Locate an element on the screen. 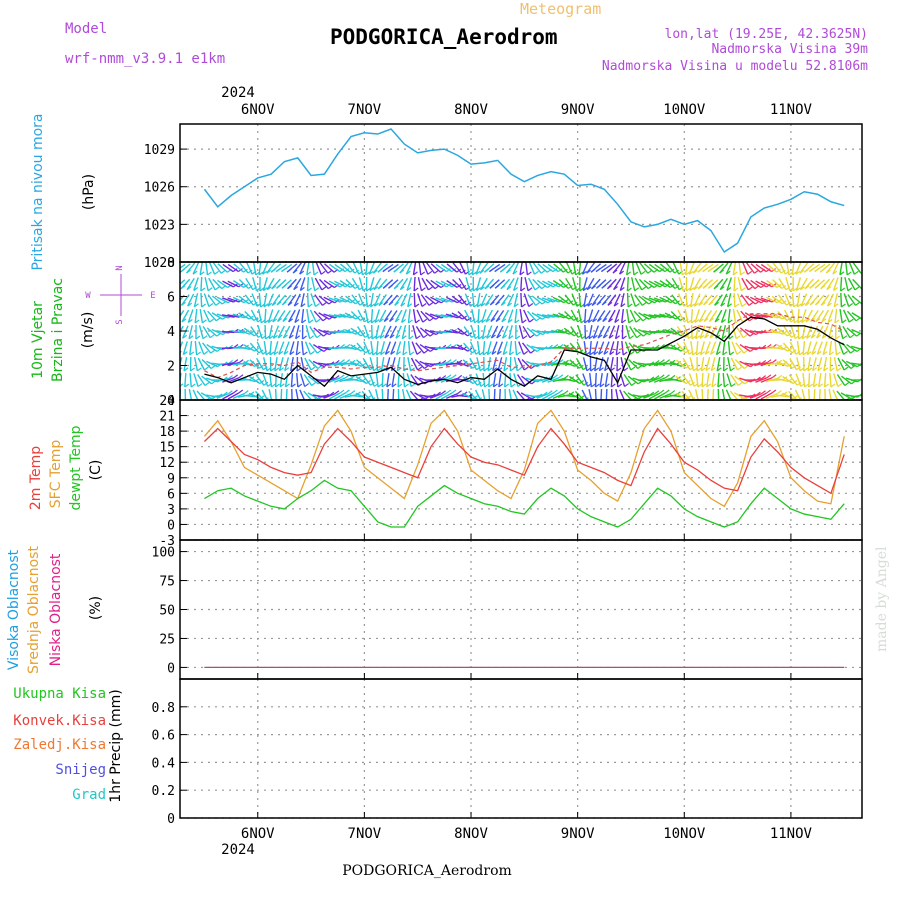  lonlat-text: lon,lat (19.25E, 42.3625N) is located at coordinates (767, 34).